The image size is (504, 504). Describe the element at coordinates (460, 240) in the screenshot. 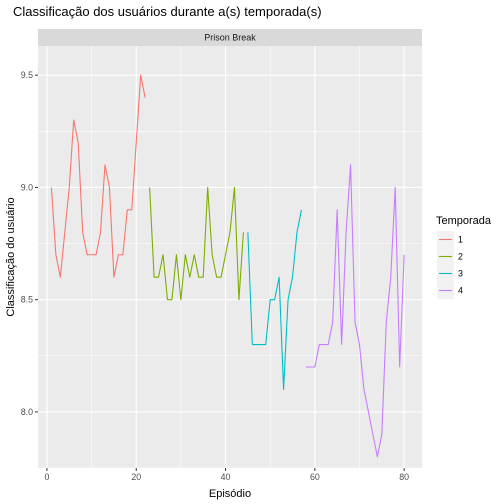

I see `legend-label-1: 1` at that location.